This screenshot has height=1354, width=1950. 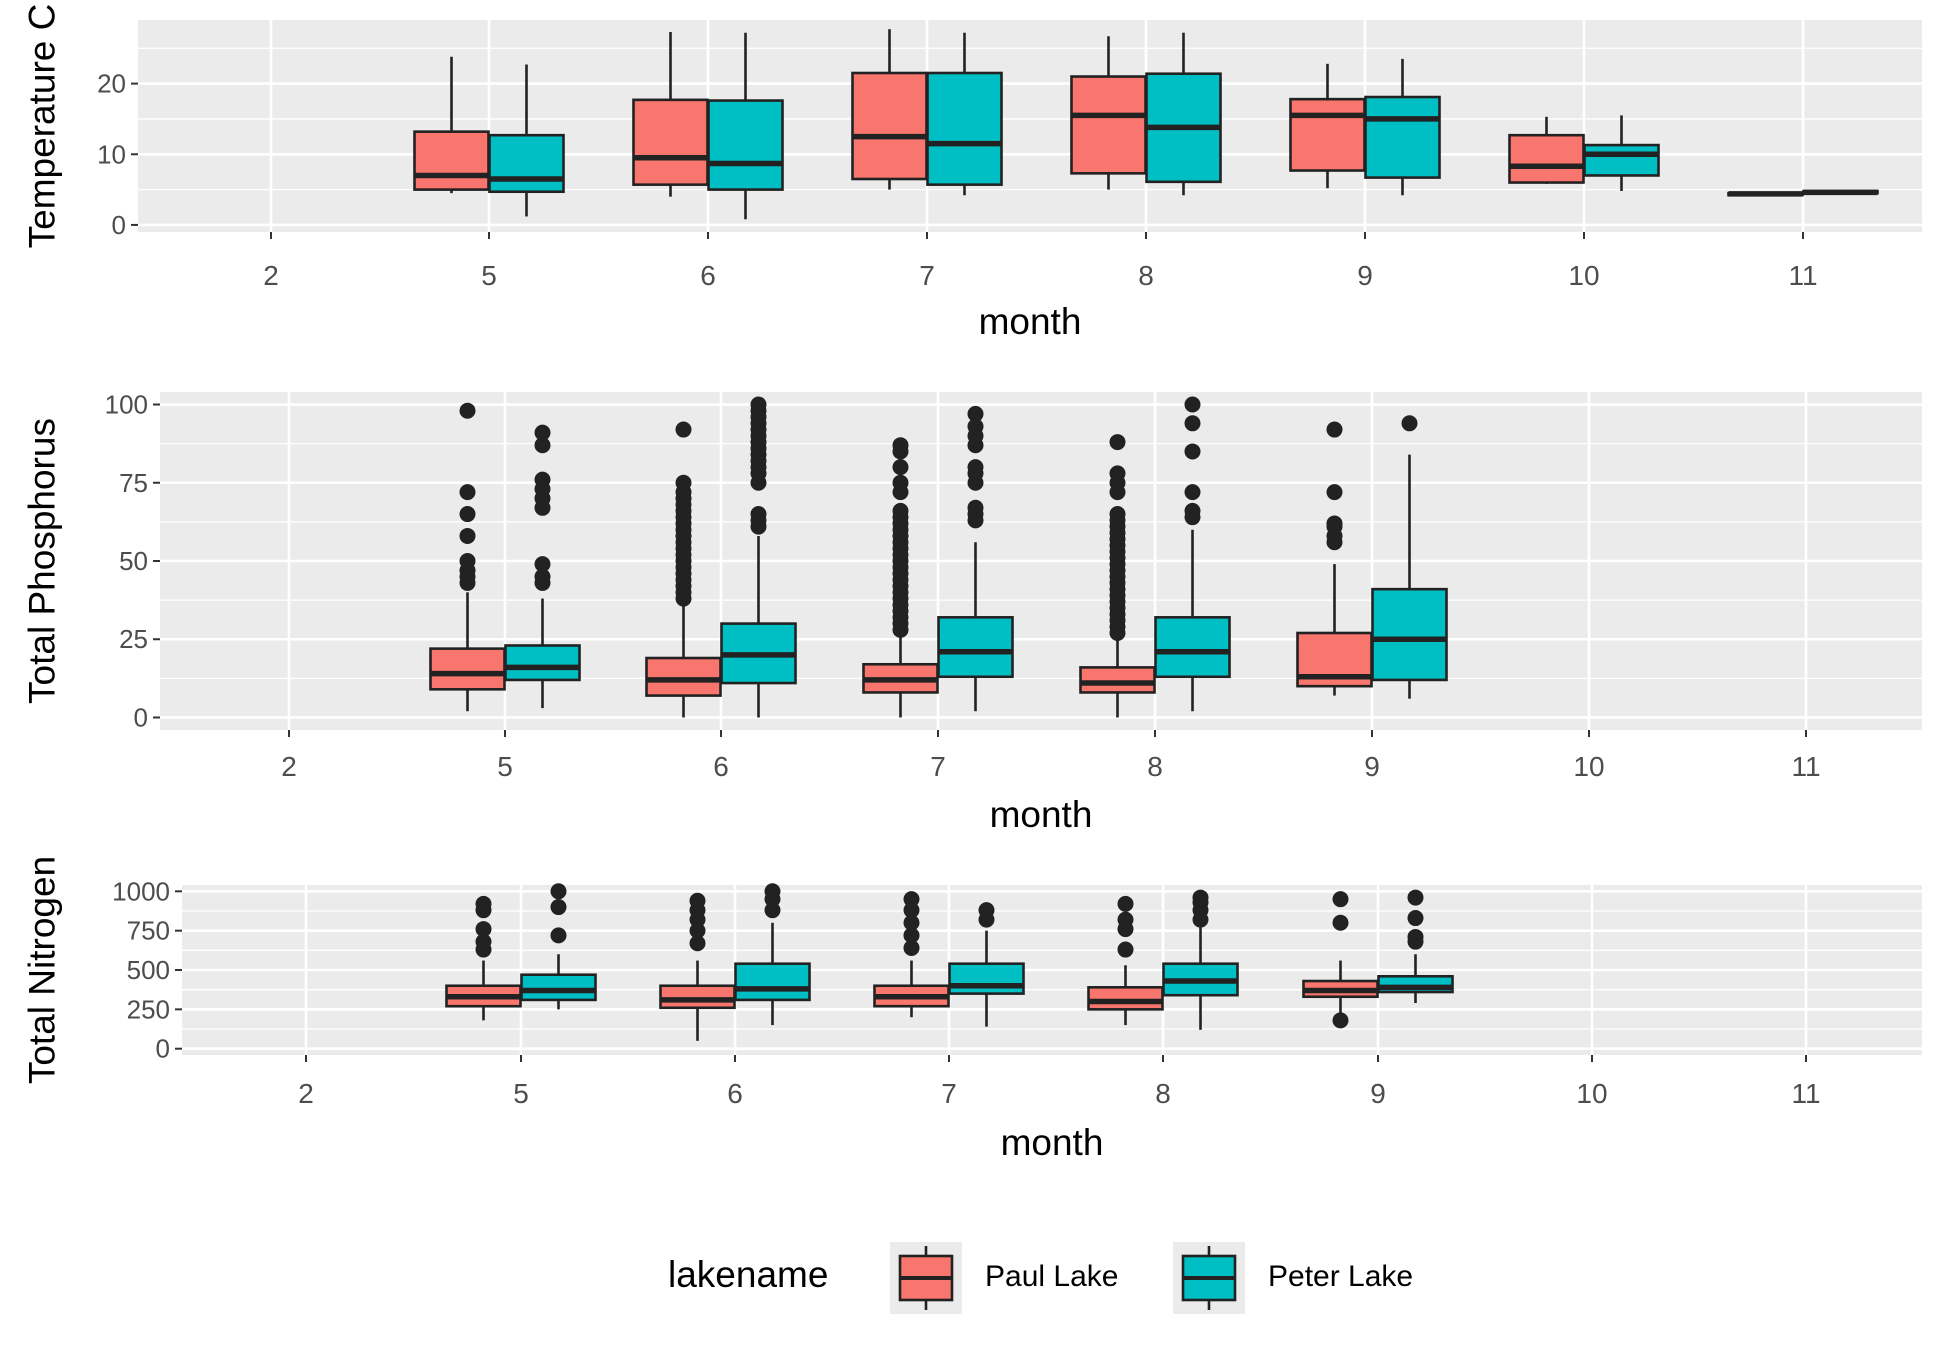 What do you see at coordinates (521, 1093) in the screenshot?
I see `x-tick-label: 5` at bounding box center [521, 1093].